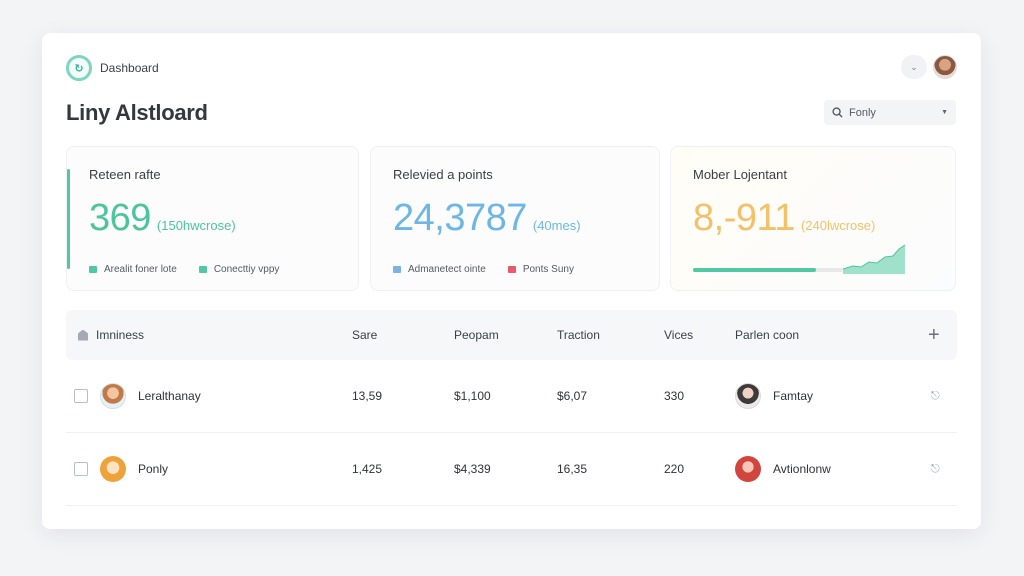 The image size is (1024, 576). I want to click on cell-traction: 16,35, so click(572, 469).